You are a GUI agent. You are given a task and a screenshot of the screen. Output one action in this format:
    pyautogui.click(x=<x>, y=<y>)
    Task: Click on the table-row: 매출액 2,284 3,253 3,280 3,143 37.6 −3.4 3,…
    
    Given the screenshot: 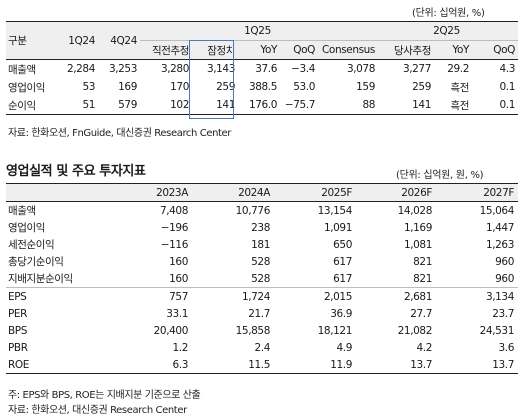 What is the action you would take?
    pyautogui.click(x=262, y=69)
    